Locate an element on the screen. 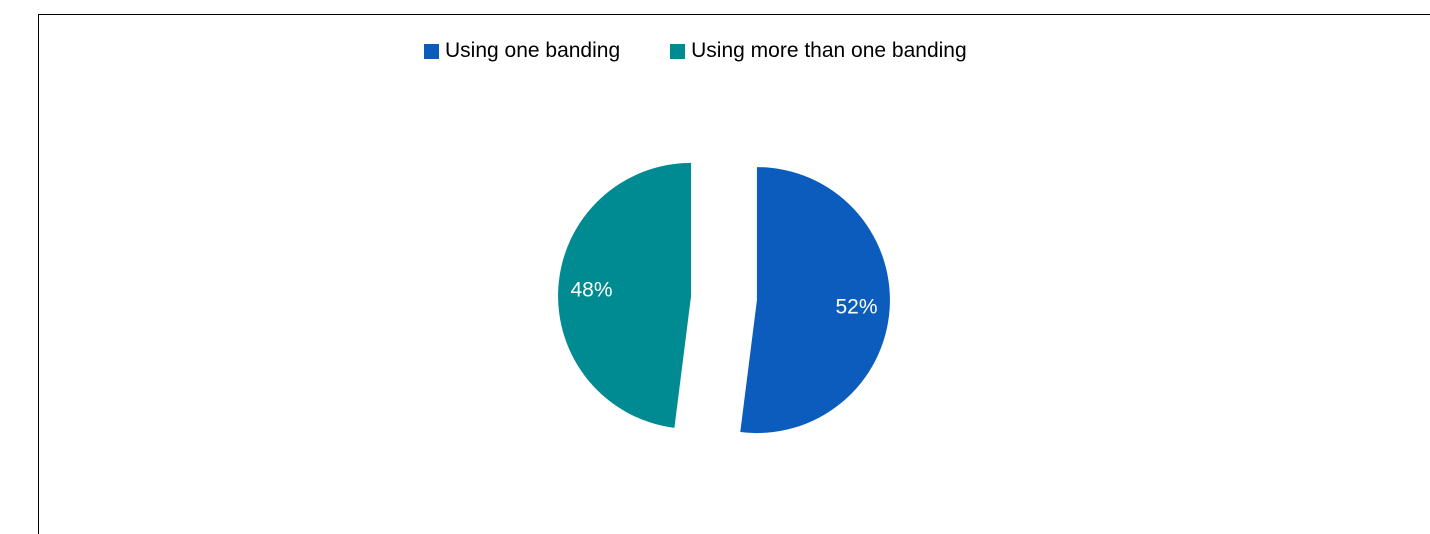 Image resolution: width=1430 pixels, height=534 pixels. legend-label-more-than-one-banding: Using more than one banding is located at coordinates (829, 50).